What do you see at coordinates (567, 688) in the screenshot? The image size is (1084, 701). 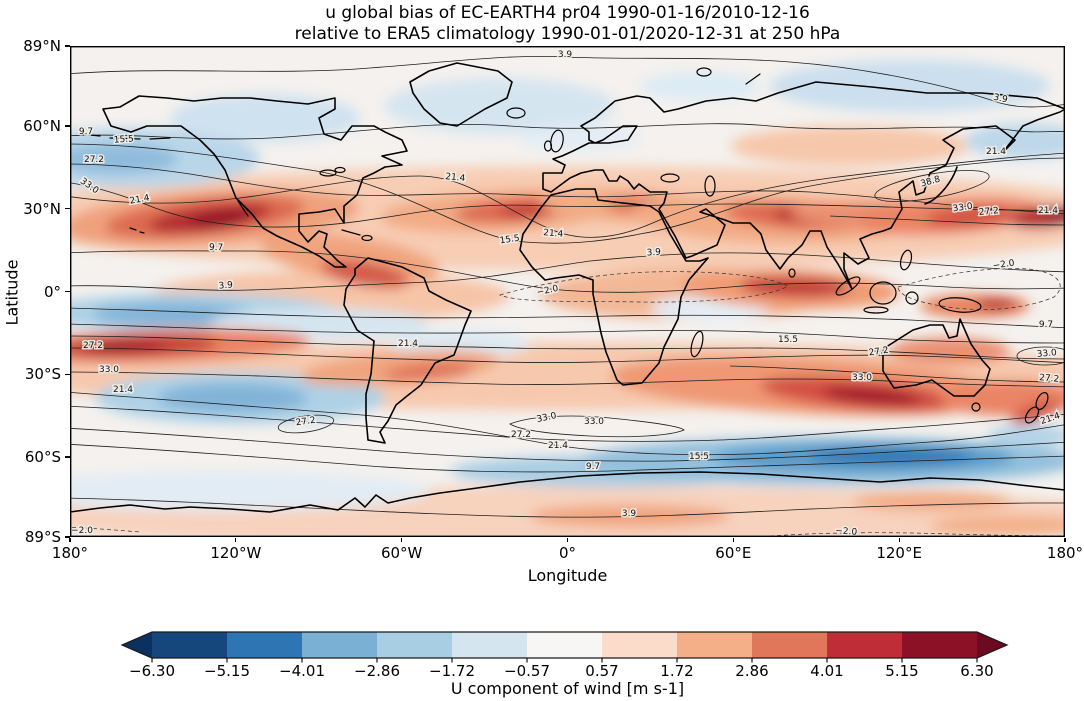 I see `colorbar-label: U component of wind [m s-1]` at bounding box center [567, 688].